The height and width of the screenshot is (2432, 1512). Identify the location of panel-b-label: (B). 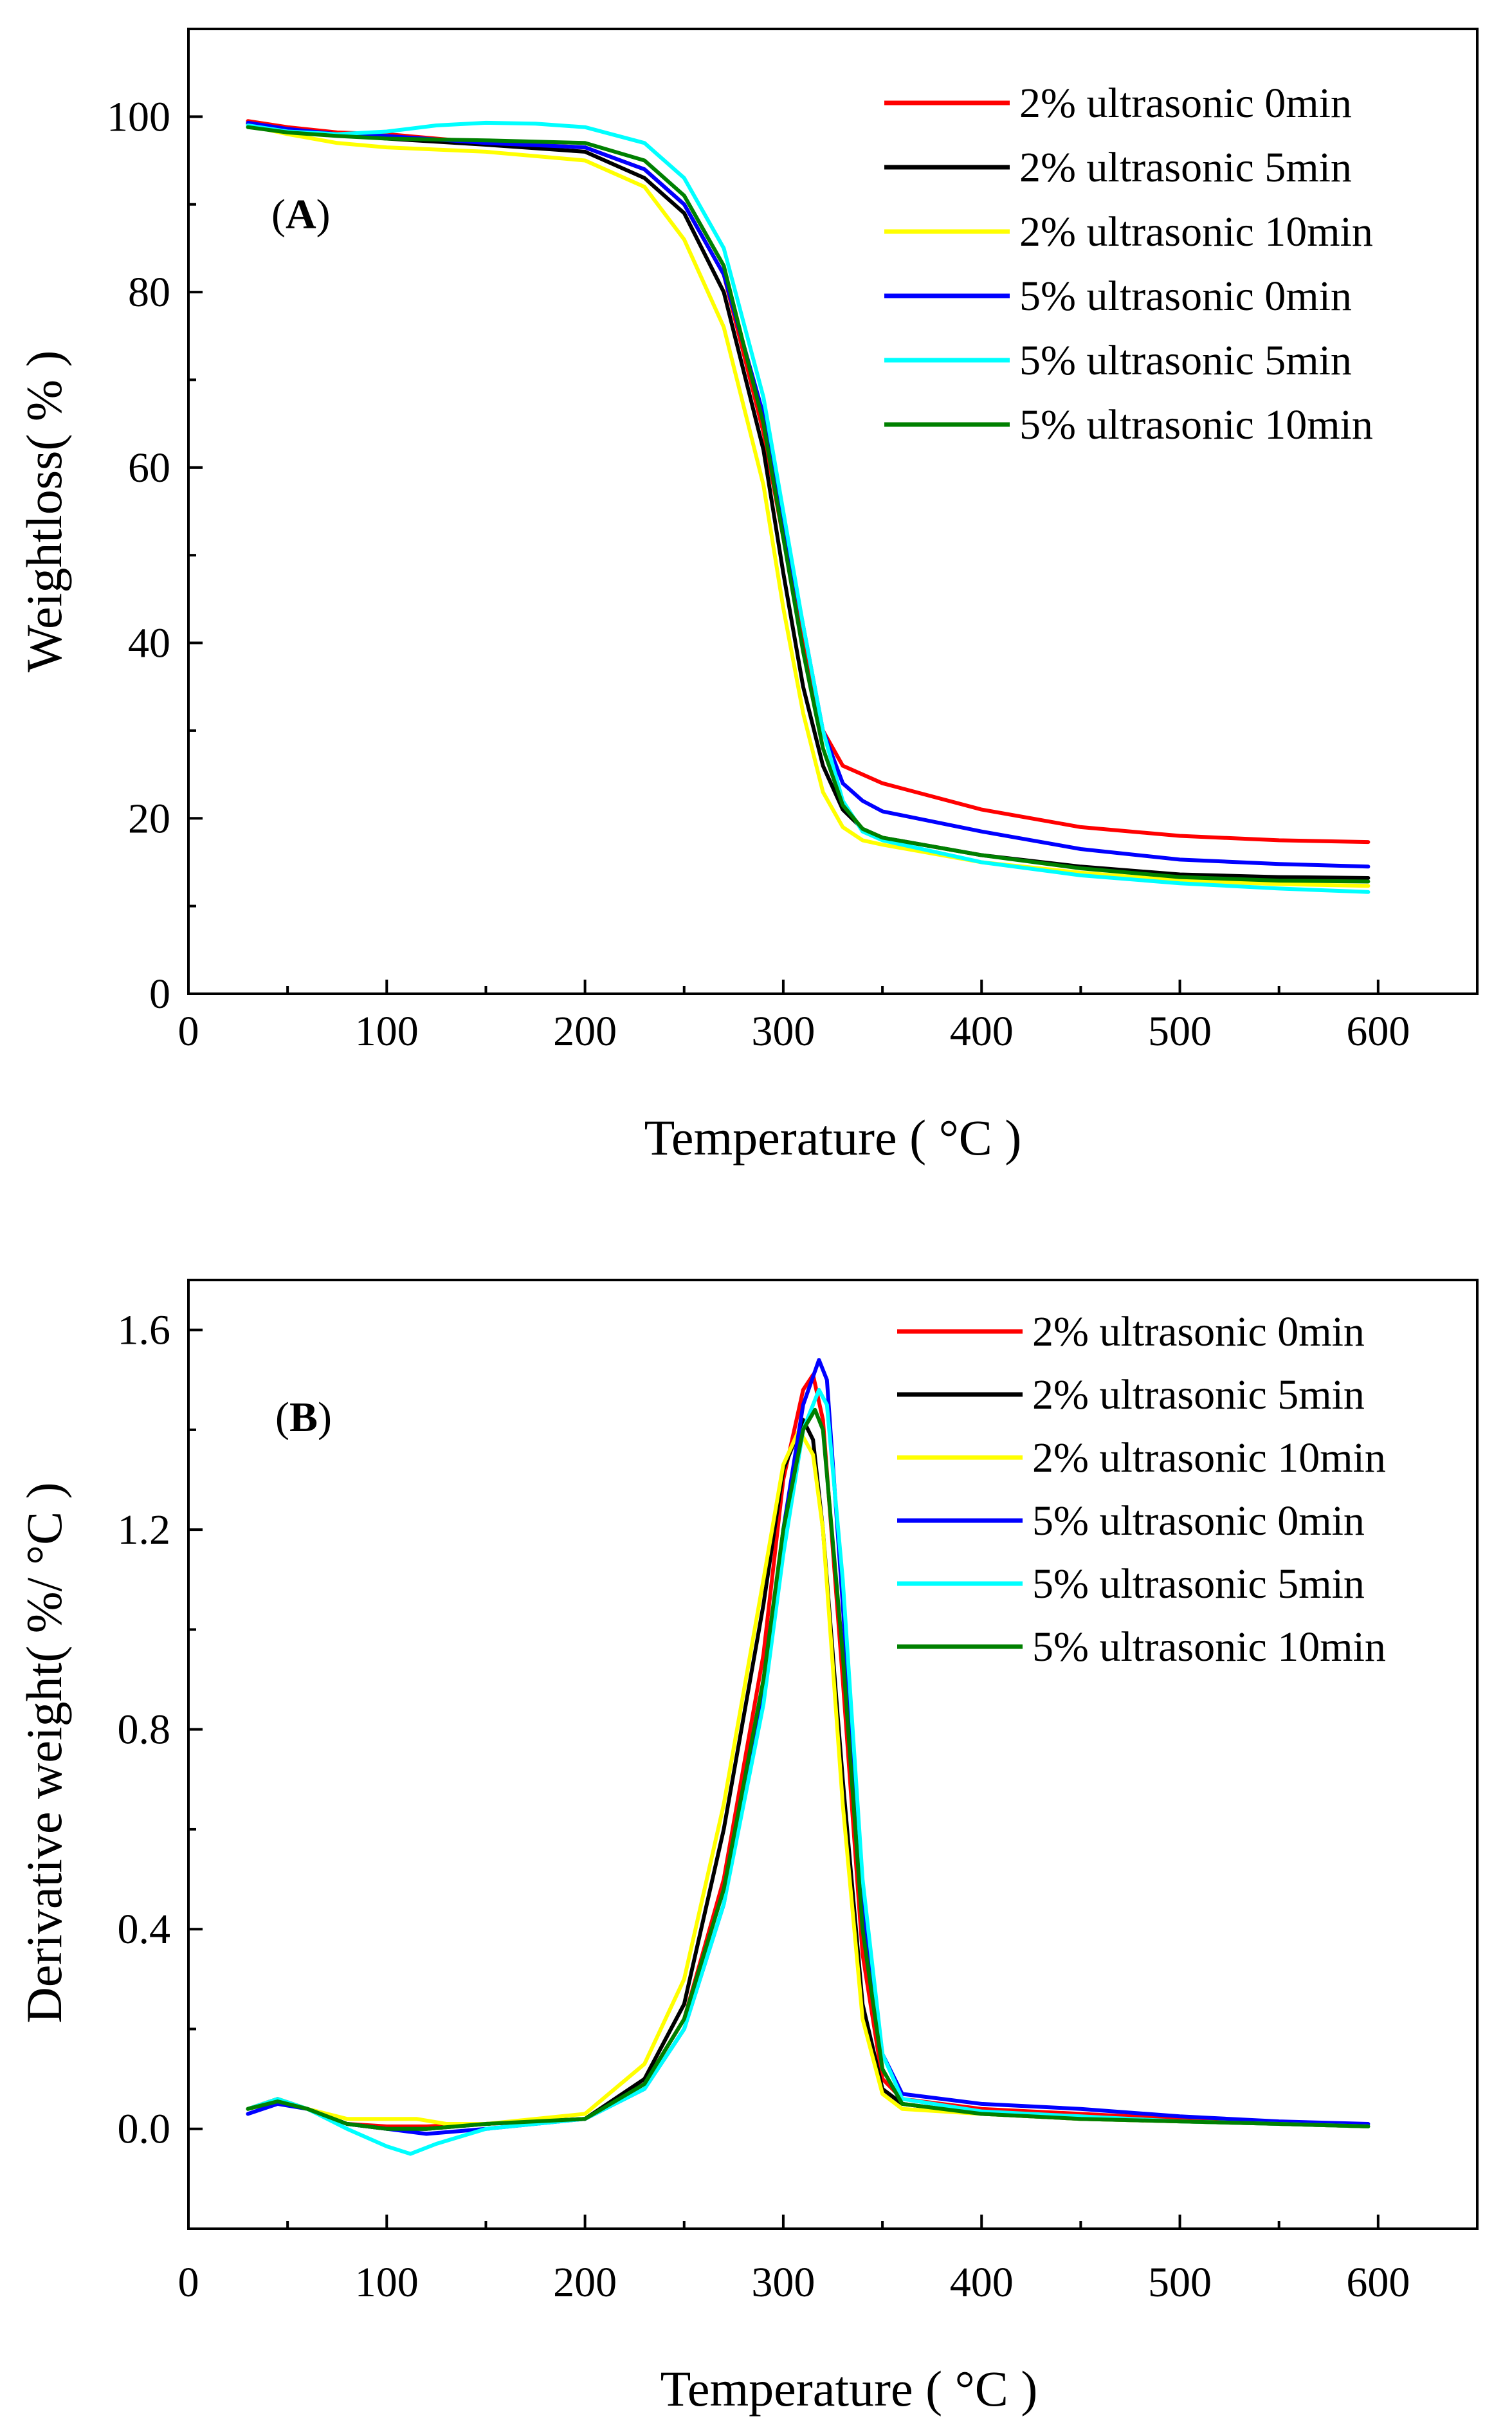
(303, 1417).